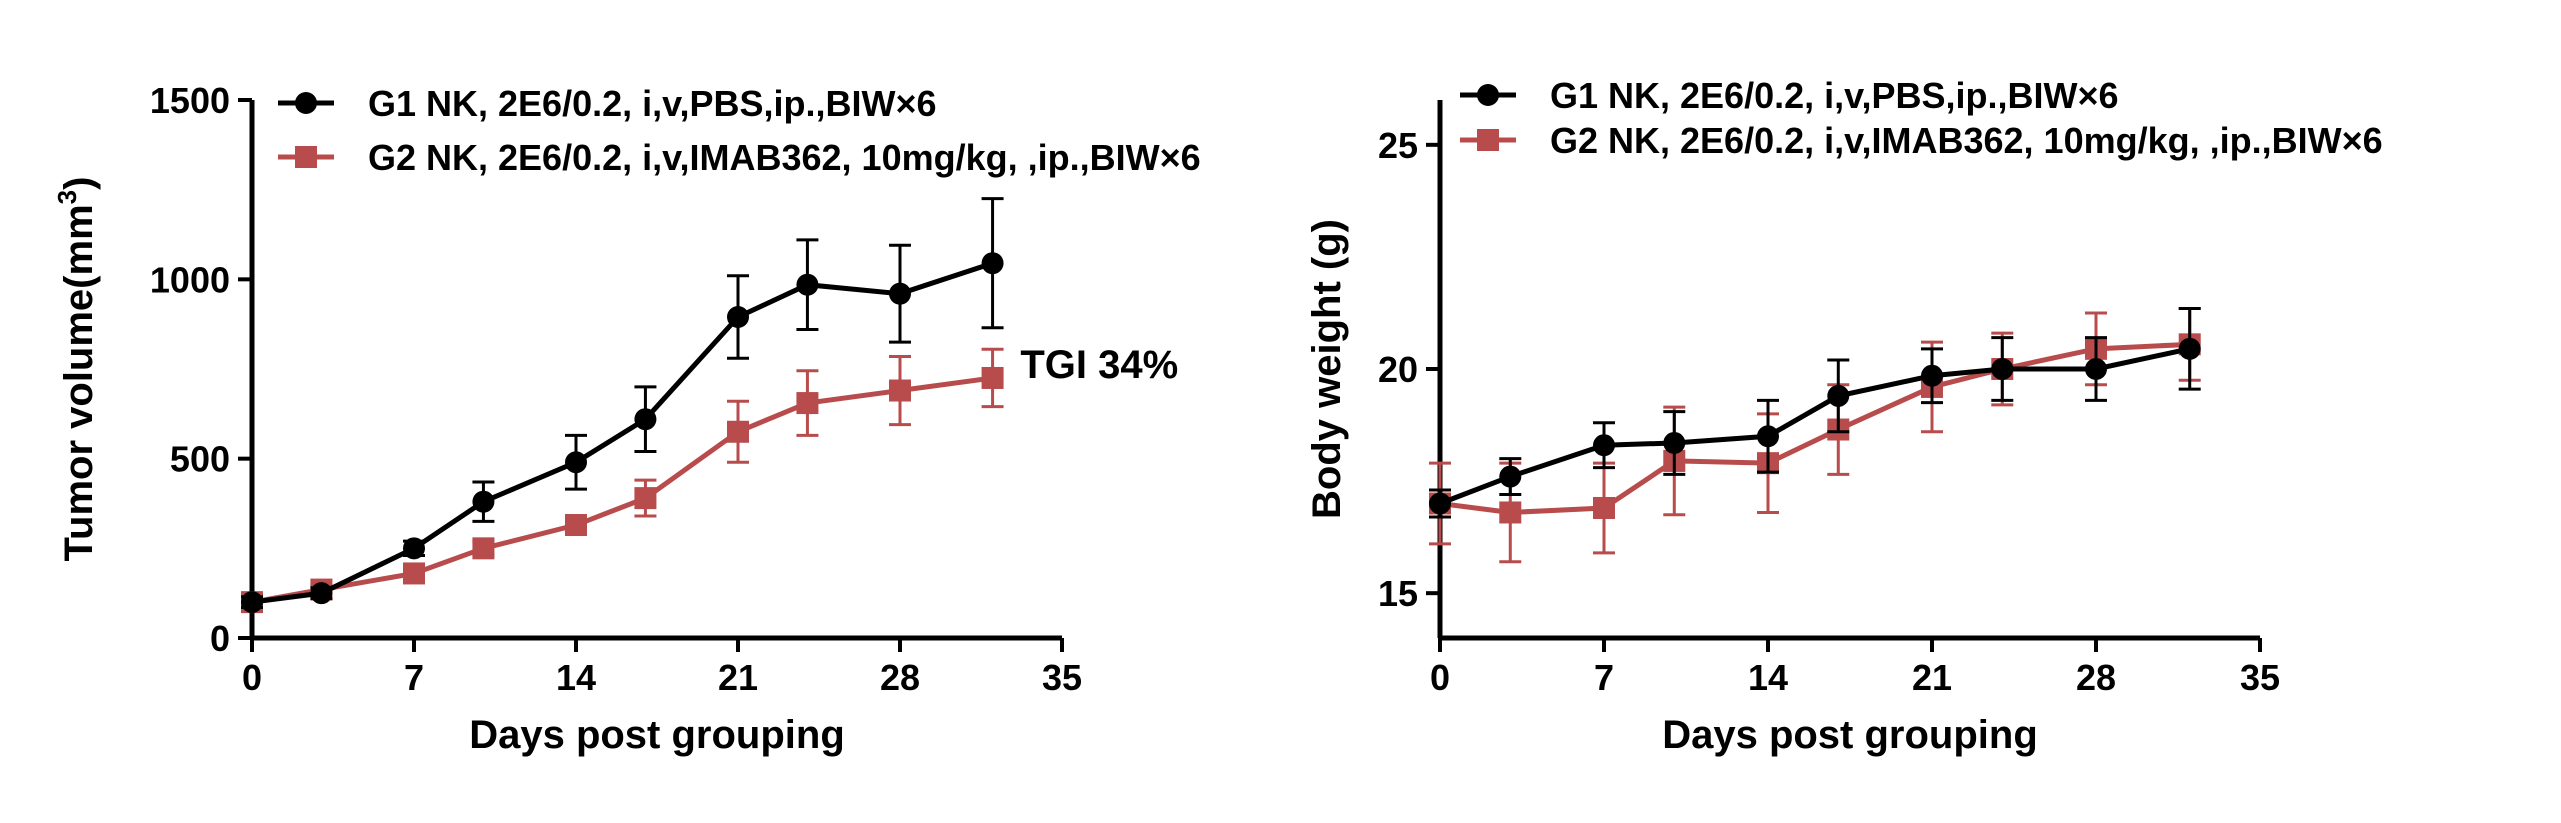  Describe the element at coordinates (1398, 369) in the screenshot. I see `y-tick-label: 20` at that location.